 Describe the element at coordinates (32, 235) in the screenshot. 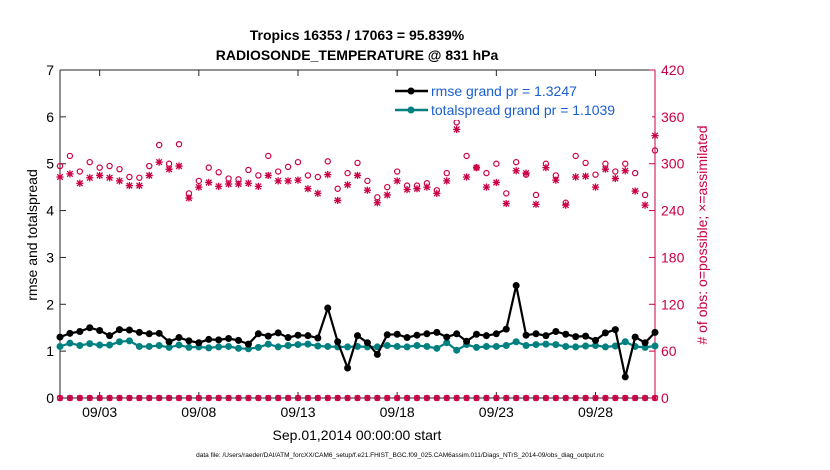

I see `y-axis-left-label: rmse and totalspread` at that location.